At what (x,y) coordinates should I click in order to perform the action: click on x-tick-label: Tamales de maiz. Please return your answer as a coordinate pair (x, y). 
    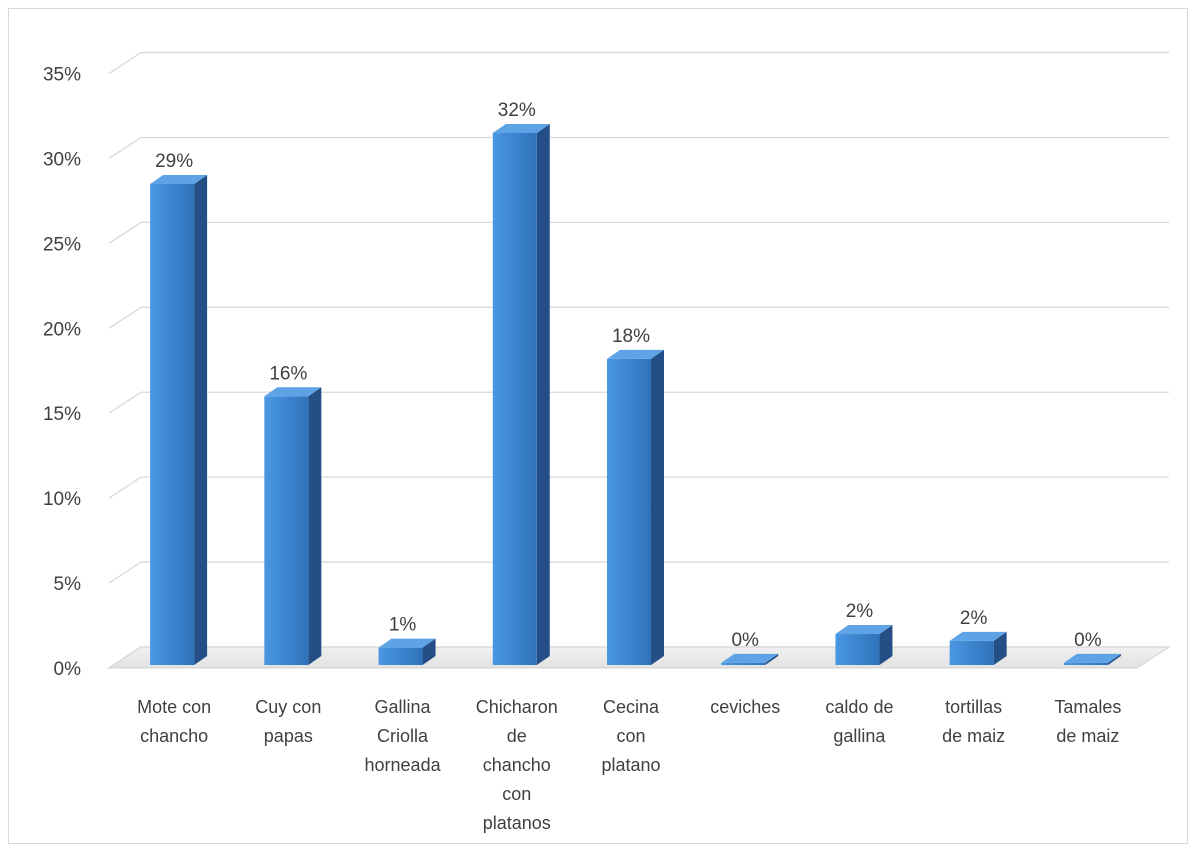
    Looking at the image, I should click on (1087, 721).